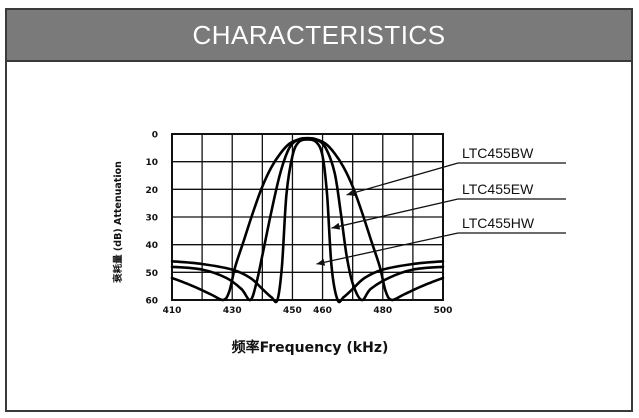  What do you see at coordinates (151, 274) in the screenshot?
I see `y-tick-label: 50` at bounding box center [151, 274].